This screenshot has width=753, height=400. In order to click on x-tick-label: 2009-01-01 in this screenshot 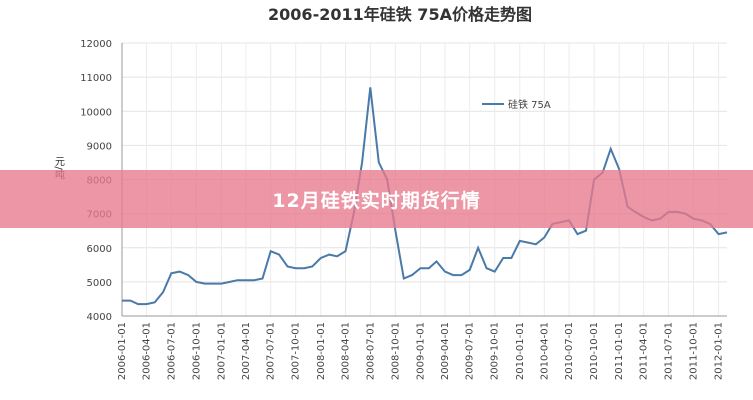, I will do `click(420, 351)`.